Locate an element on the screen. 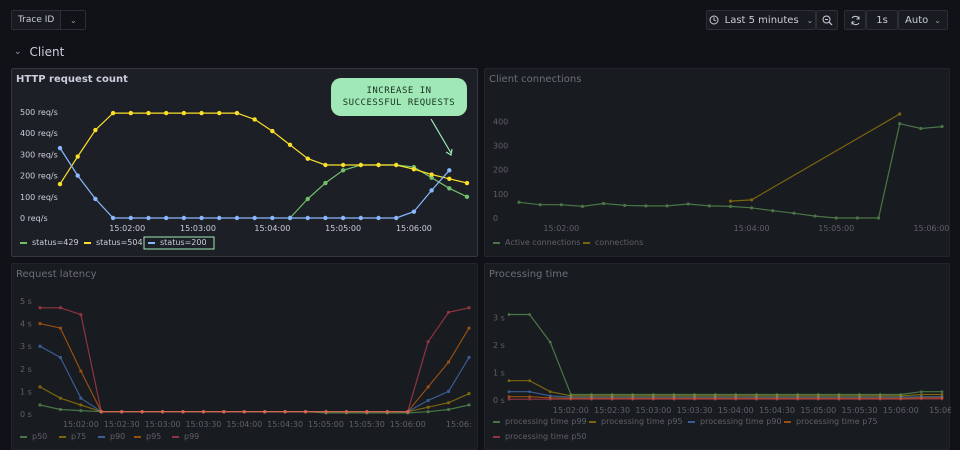 The width and height of the screenshot is (960, 450). x-tick-label: 15:03:30 is located at coordinates (695, 410).